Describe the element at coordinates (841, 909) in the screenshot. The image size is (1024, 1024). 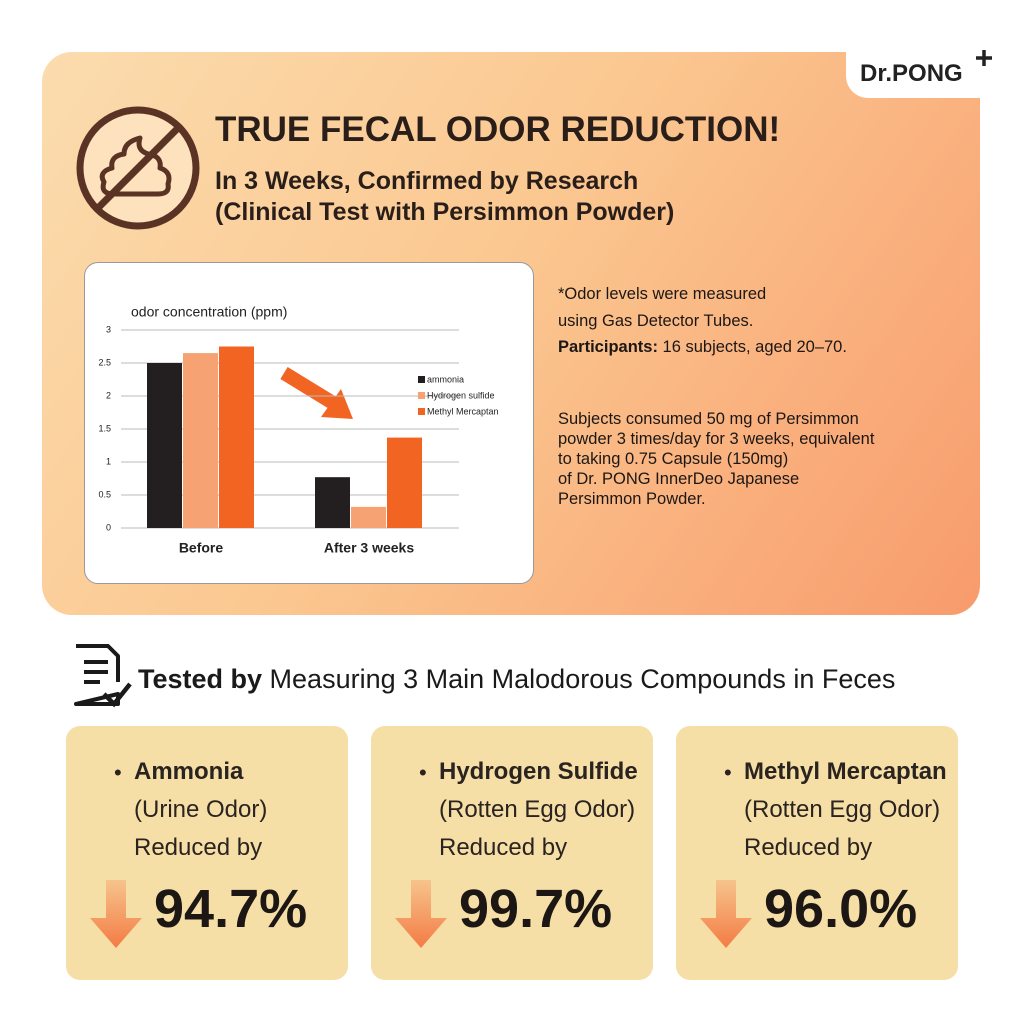
I see `reduction-value: 96.0%` at that location.